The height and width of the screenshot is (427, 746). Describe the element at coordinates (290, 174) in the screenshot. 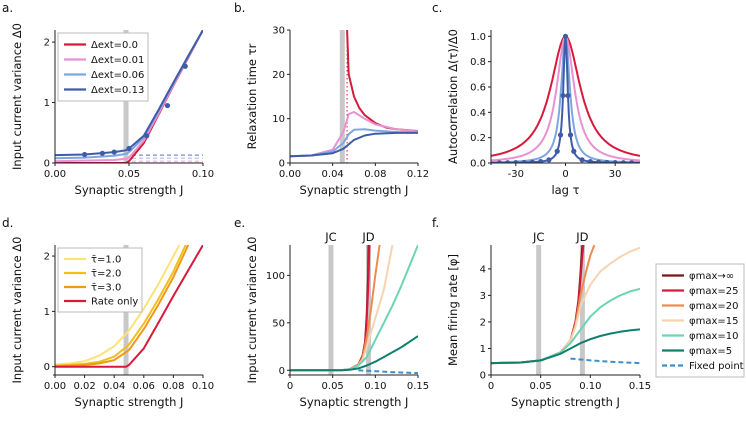

I see `x-tick-label: 0.00` at that location.